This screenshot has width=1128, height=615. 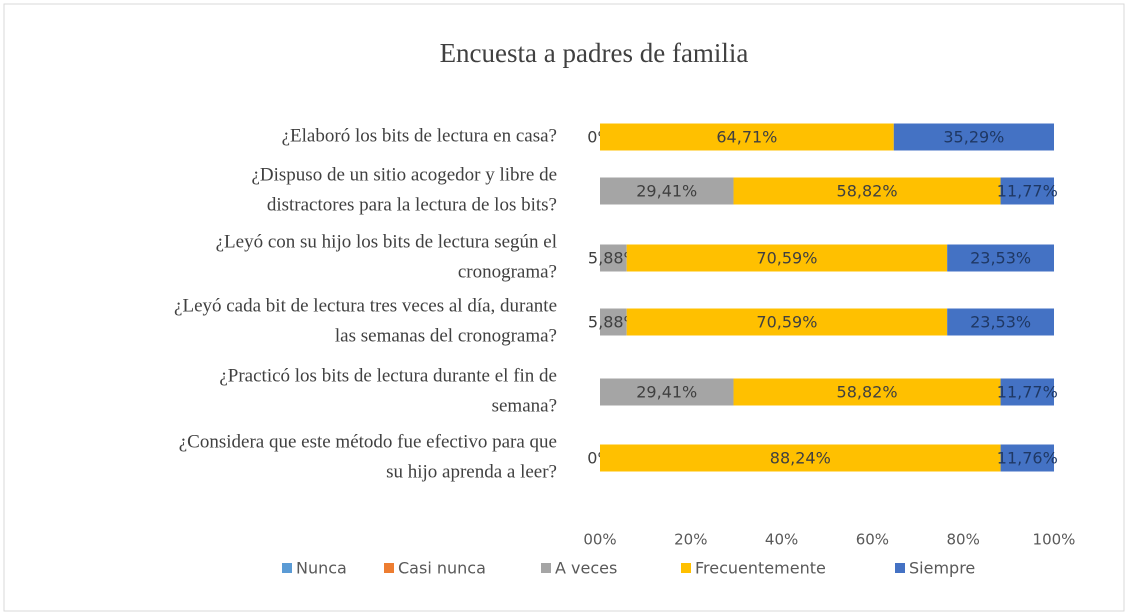 I want to click on data-label: 35,29%, so click(x=973, y=137).